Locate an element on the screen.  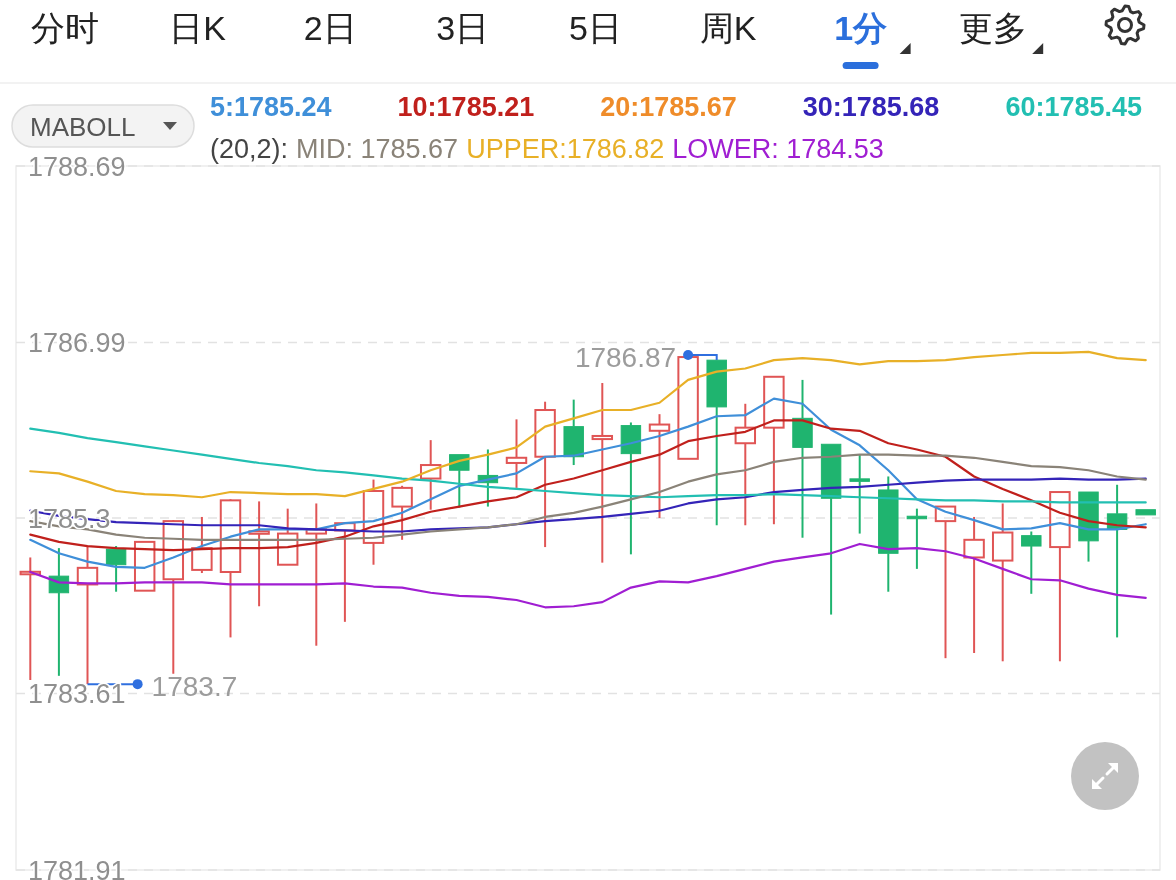
text: 1分 is located at coordinates (861, 28).